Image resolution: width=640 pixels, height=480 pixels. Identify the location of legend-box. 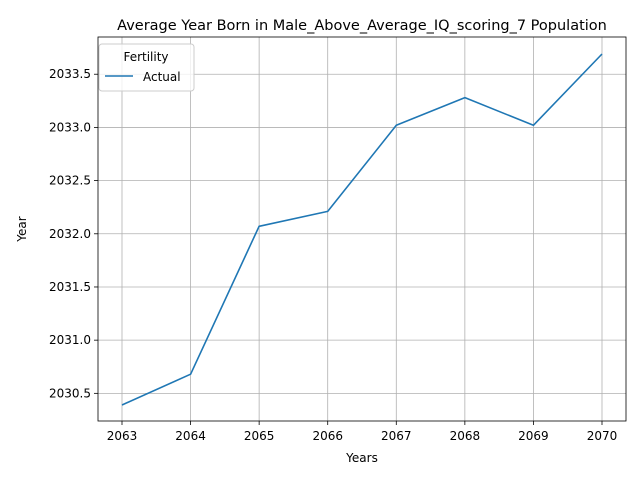
(146, 67).